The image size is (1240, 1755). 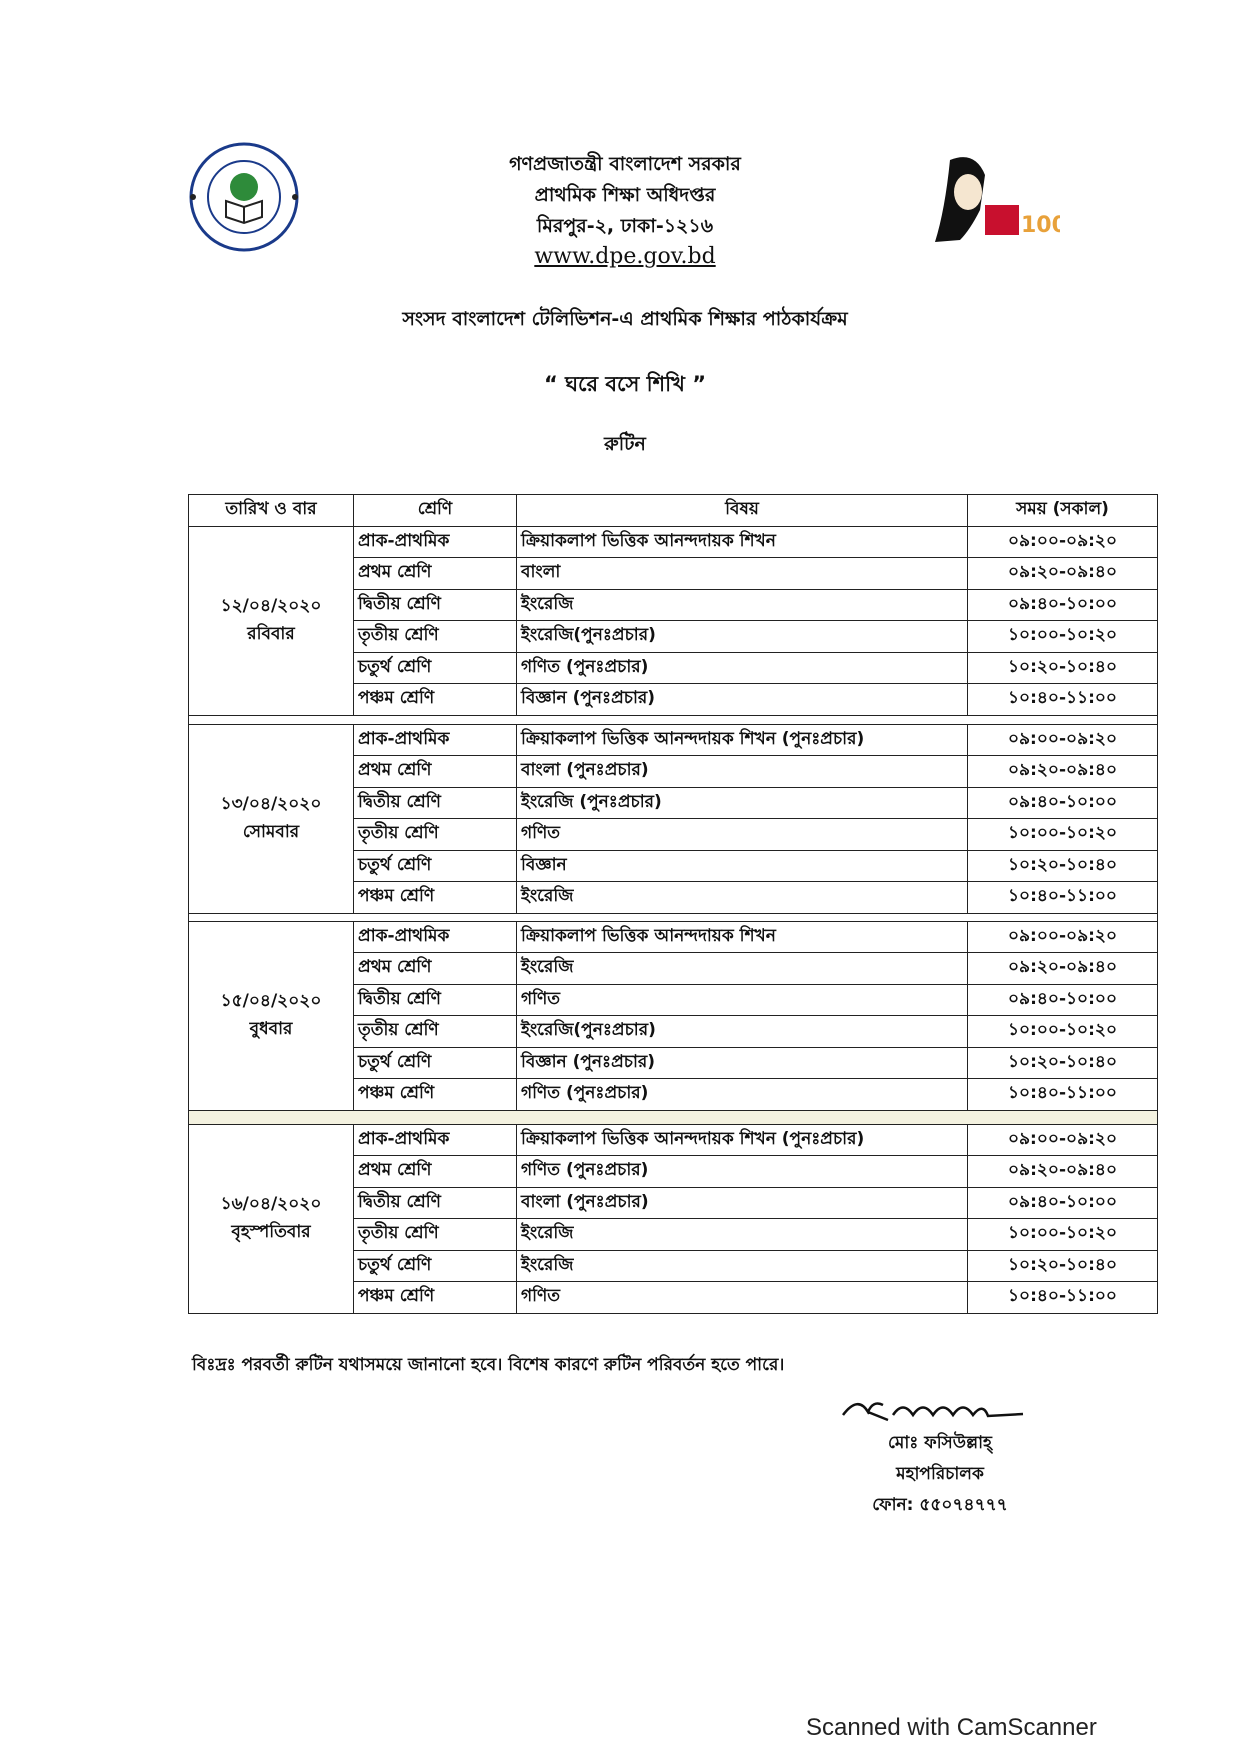 I want to click on subject-cell: বিজ্ঞান, so click(x=742, y=865).